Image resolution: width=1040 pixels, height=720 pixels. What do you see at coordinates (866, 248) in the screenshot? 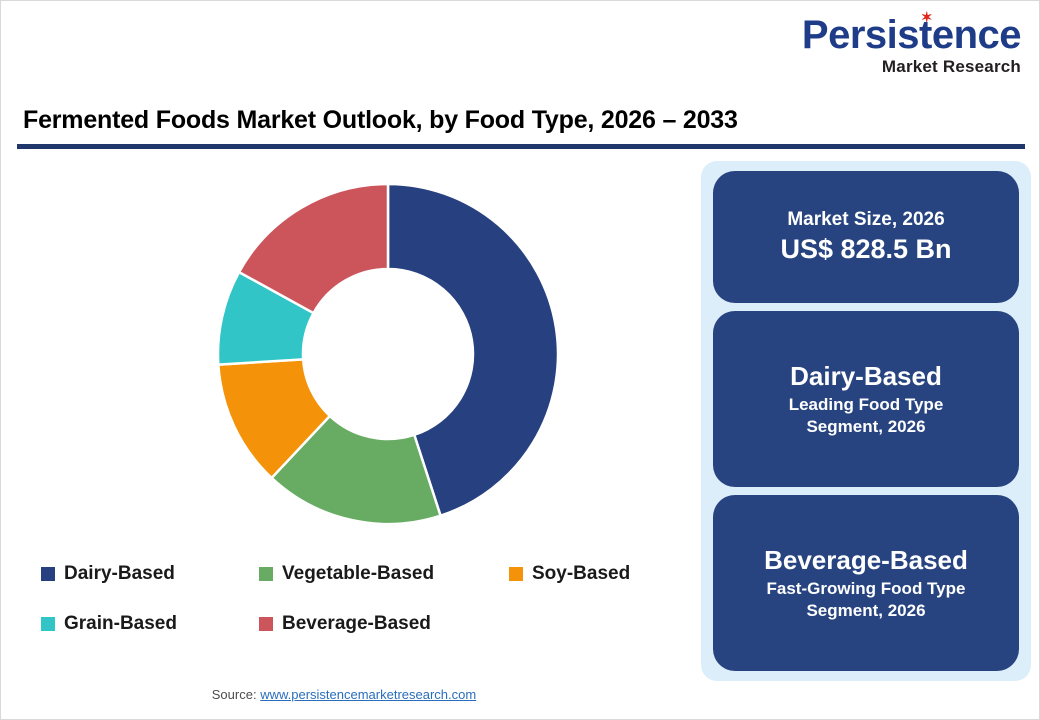
I see `kpi-card-value: US$ 828.5 Bn` at bounding box center [866, 248].